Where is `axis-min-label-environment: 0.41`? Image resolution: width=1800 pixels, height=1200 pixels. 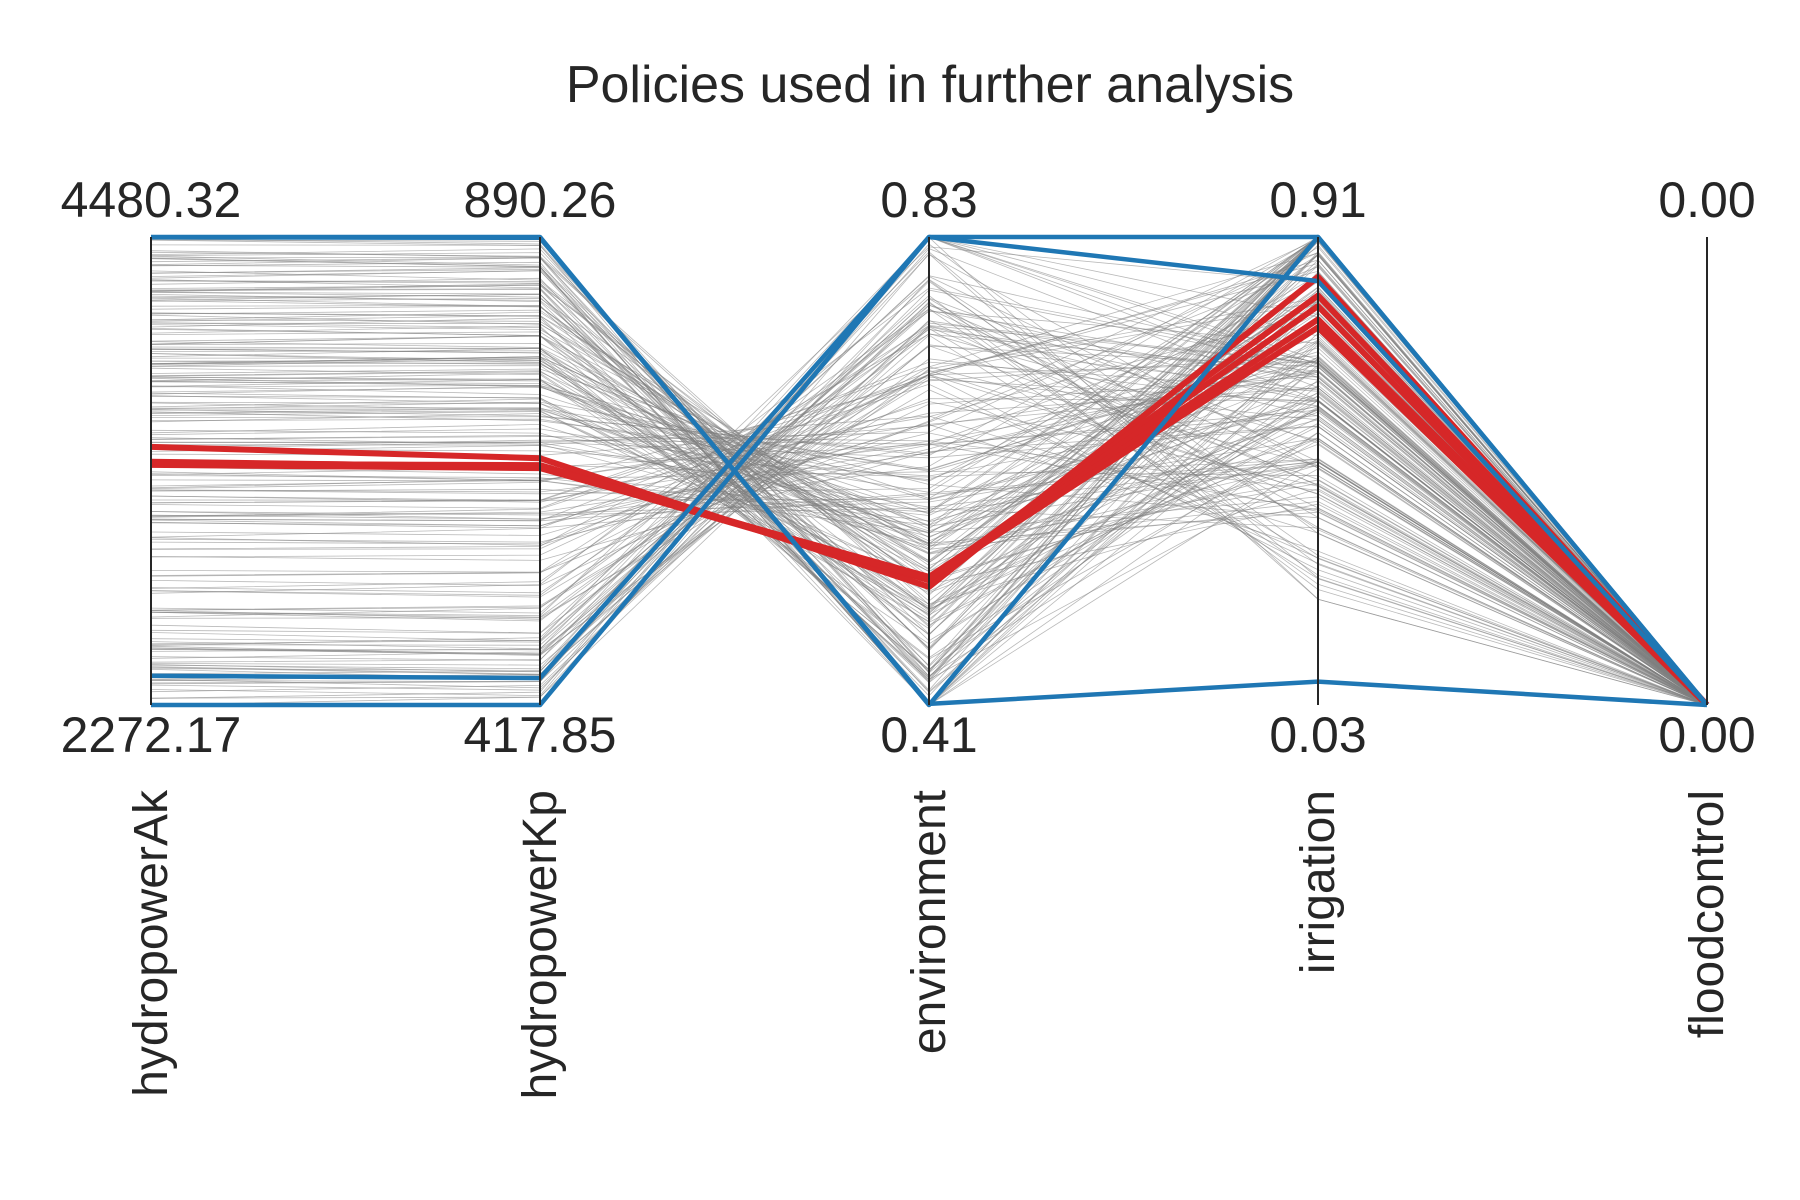 axis-min-label-environment: 0.41 is located at coordinates (928, 735).